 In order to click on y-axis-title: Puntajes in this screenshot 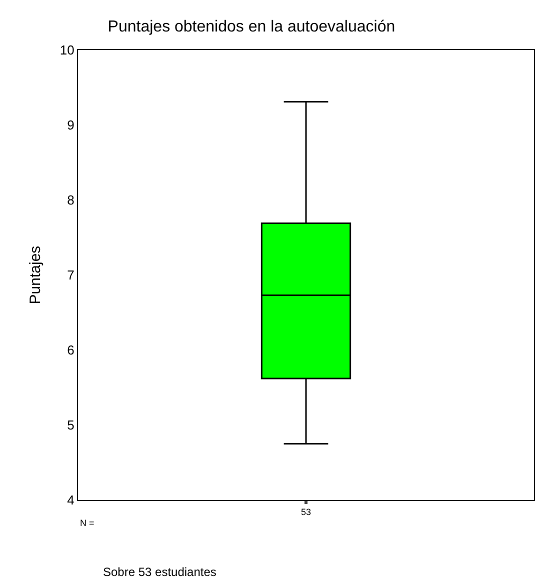, I will do `click(35, 275)`.